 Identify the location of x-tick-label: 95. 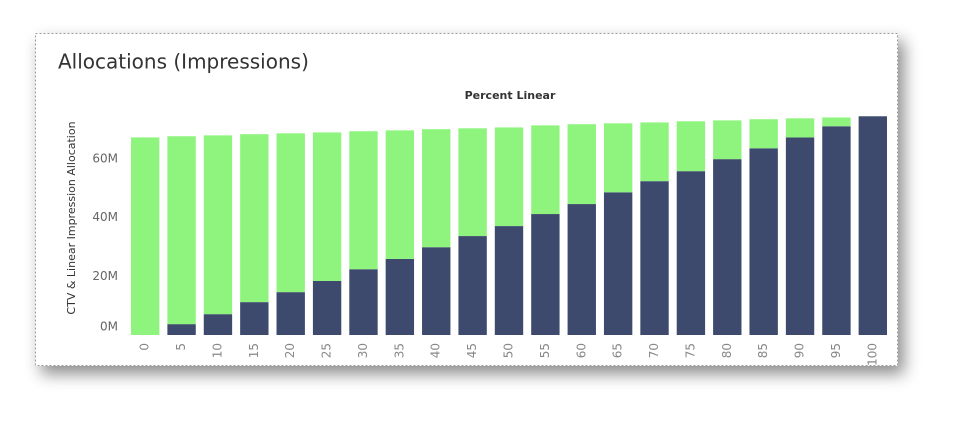
(836, 350).